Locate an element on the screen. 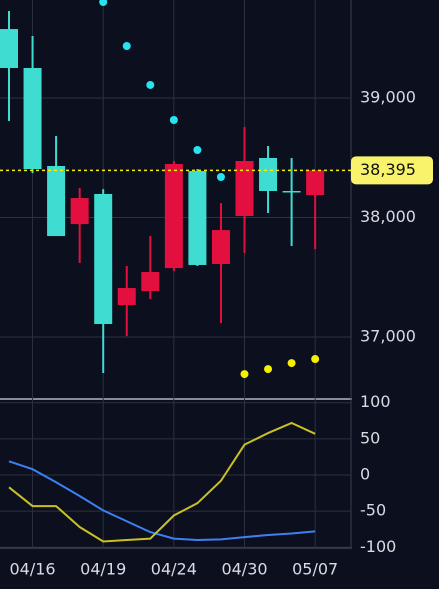 The height and width of the screenshot is (589, 439). x-tick-label: 05/07 is located at coordinates (315, 569).